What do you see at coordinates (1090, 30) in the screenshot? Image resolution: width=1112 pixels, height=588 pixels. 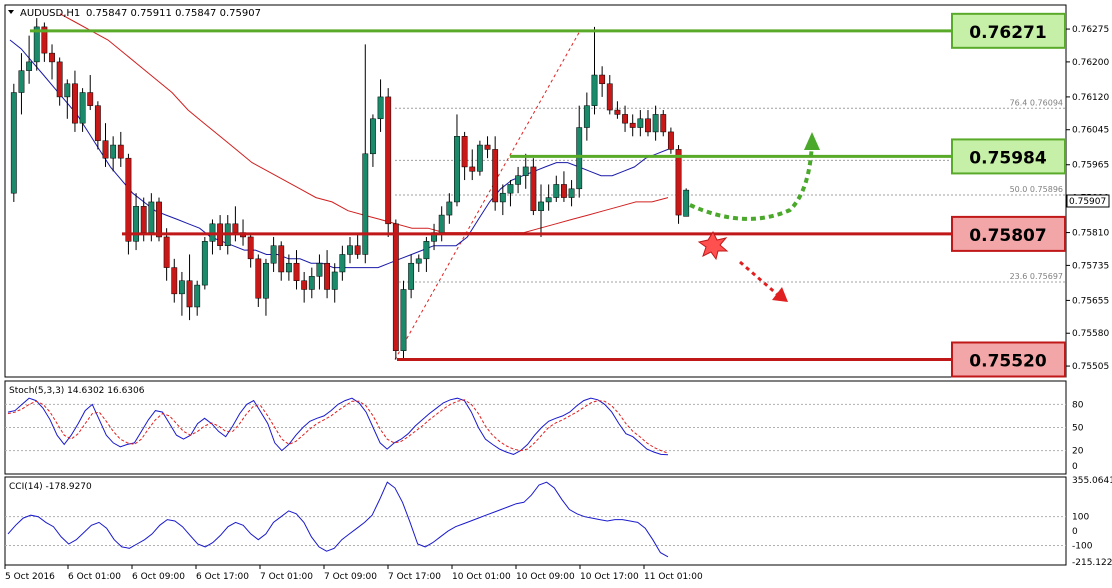 I see `price-axis-label: 0.76275` at bounding box center [1090, 30].